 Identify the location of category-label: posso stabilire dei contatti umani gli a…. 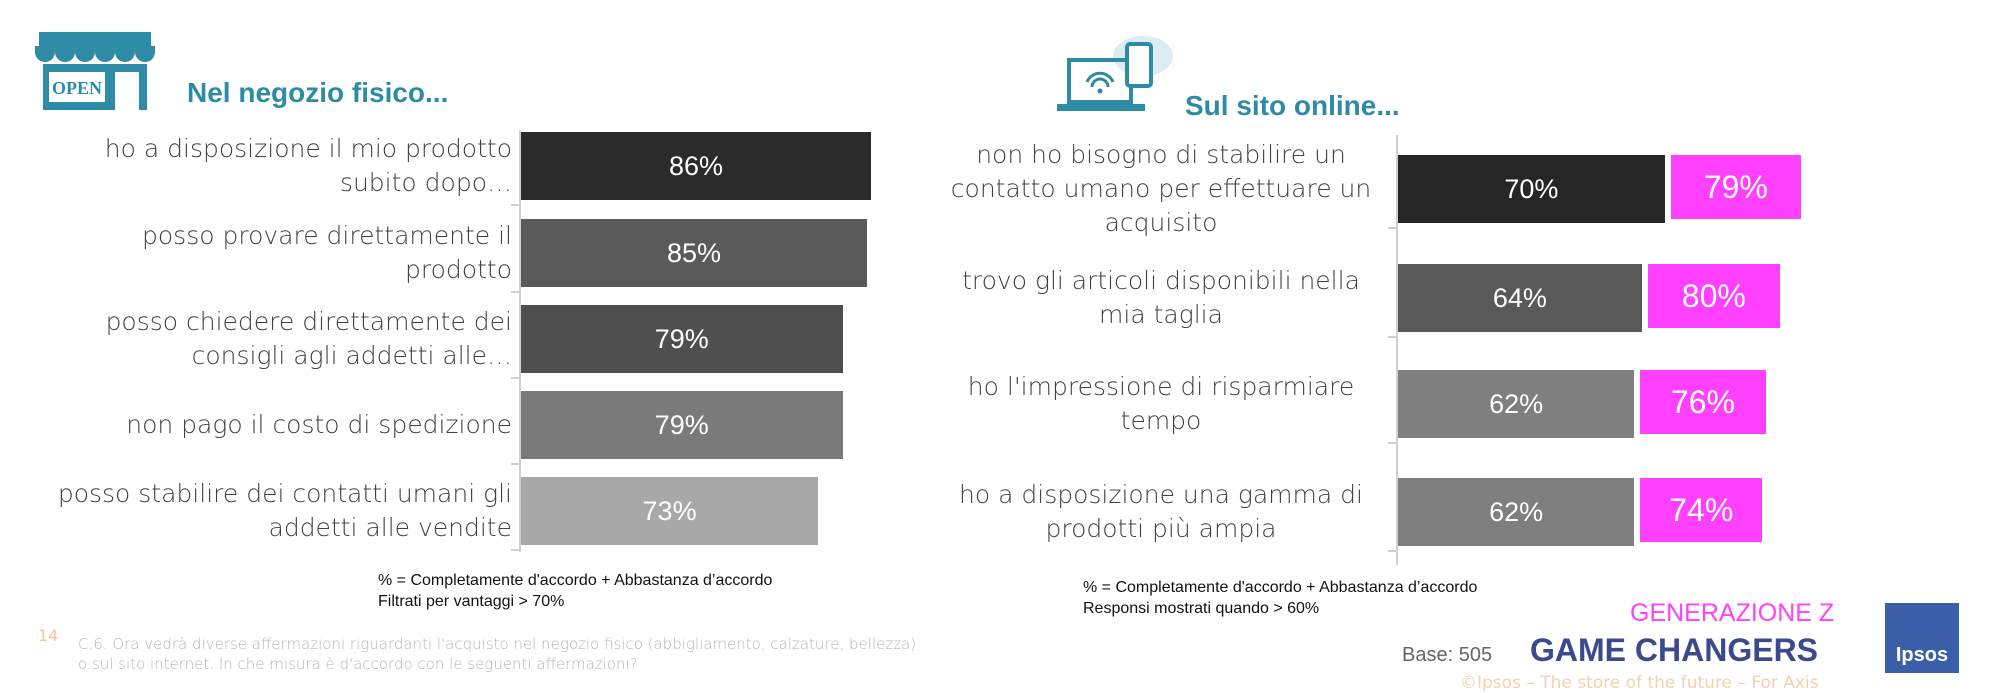
(284, 510).